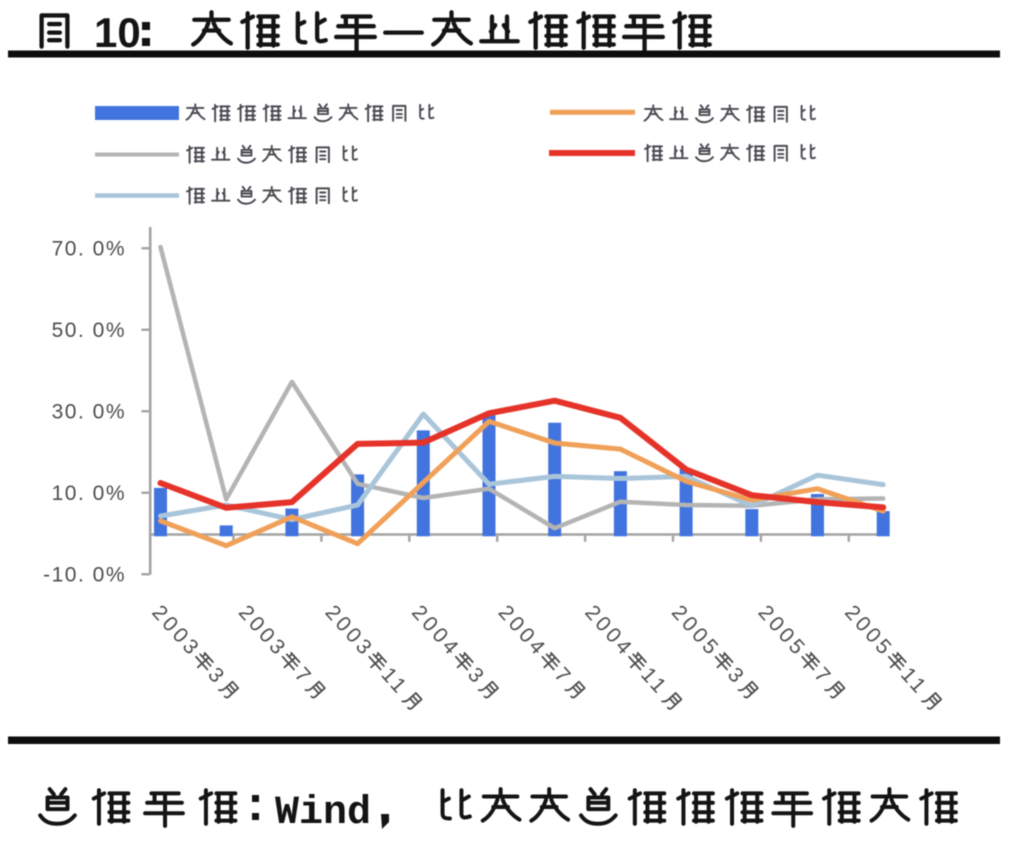 This screenshot has width=1010, height=852. What do you see at coordinates (117, 32) in the screenshot?
I see `svg-text: 10` at bounding box center [117, 32].